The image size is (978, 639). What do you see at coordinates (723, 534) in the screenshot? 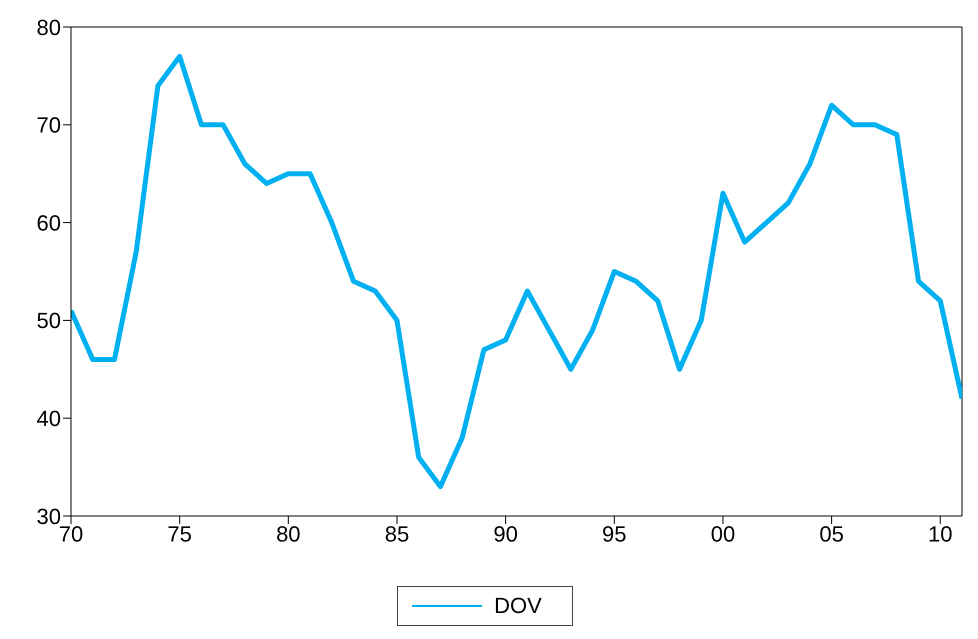
I see `x-tick-label: 00` at bounding box center [723, 534].